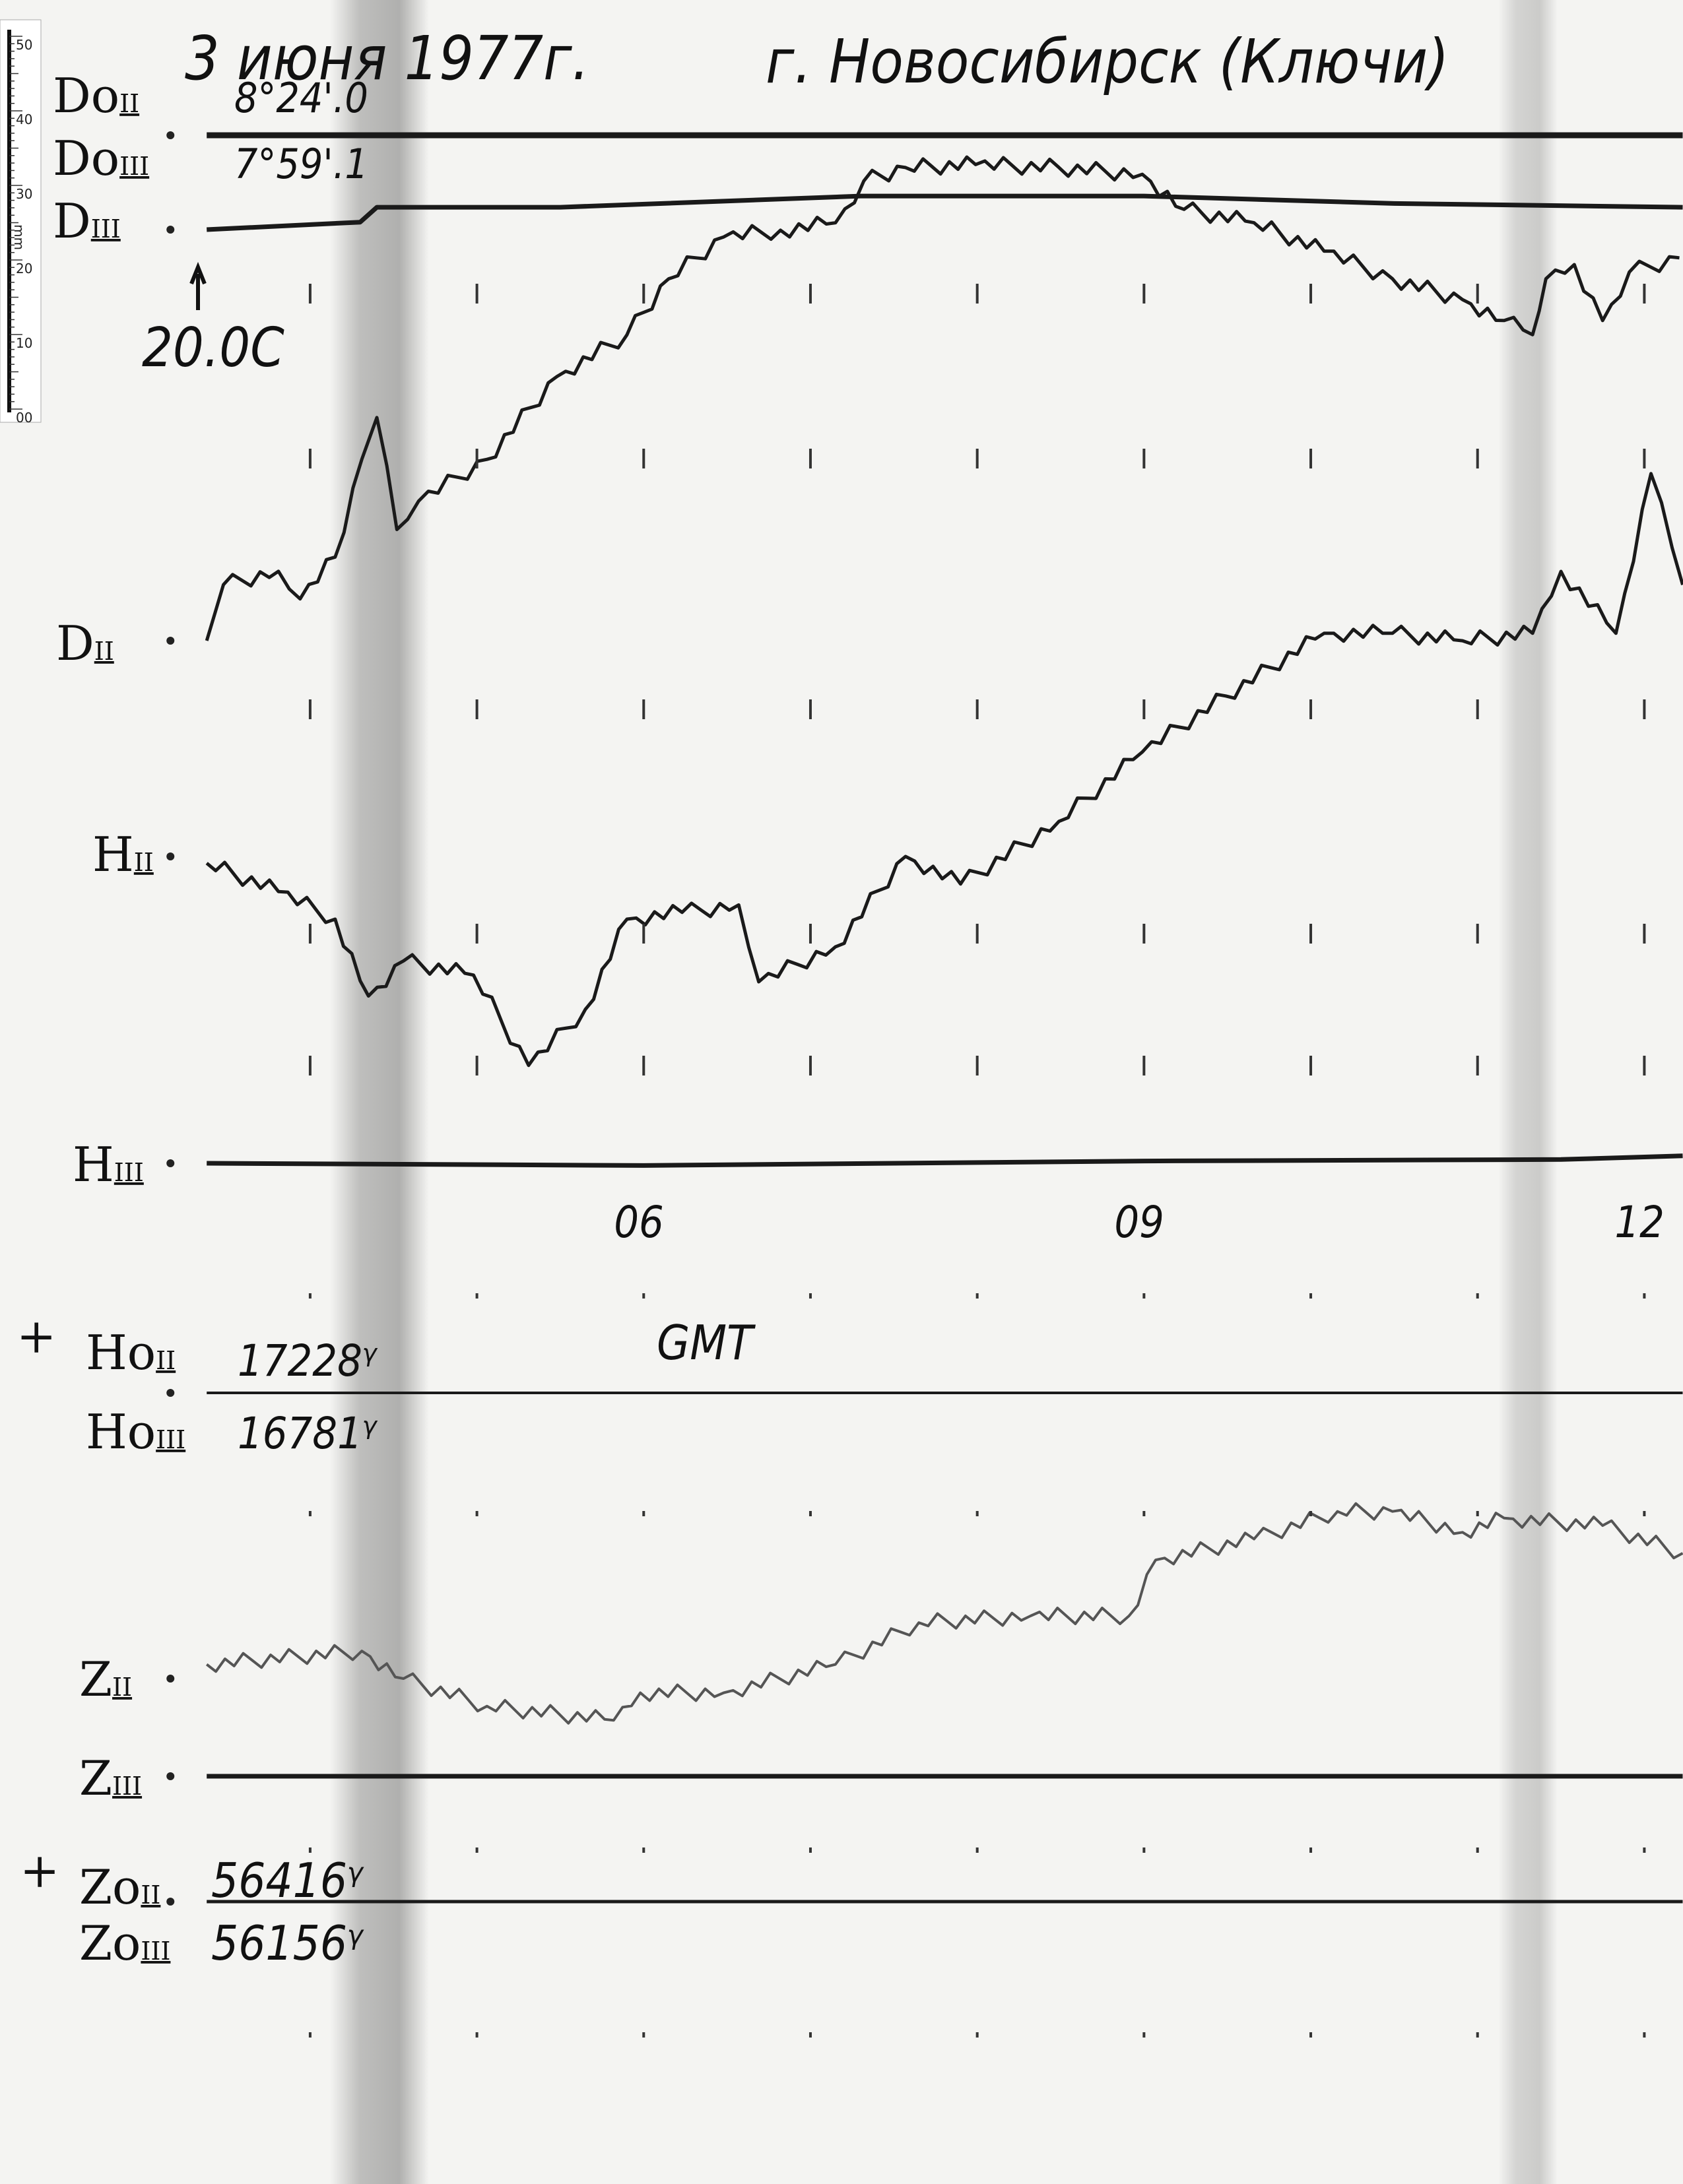 This screenshot has width=1683, height=2184. What do you see at coordinates (24, 45) in the screenshot?
I see `ruler-label: 50` at bounding box center [24, 45].